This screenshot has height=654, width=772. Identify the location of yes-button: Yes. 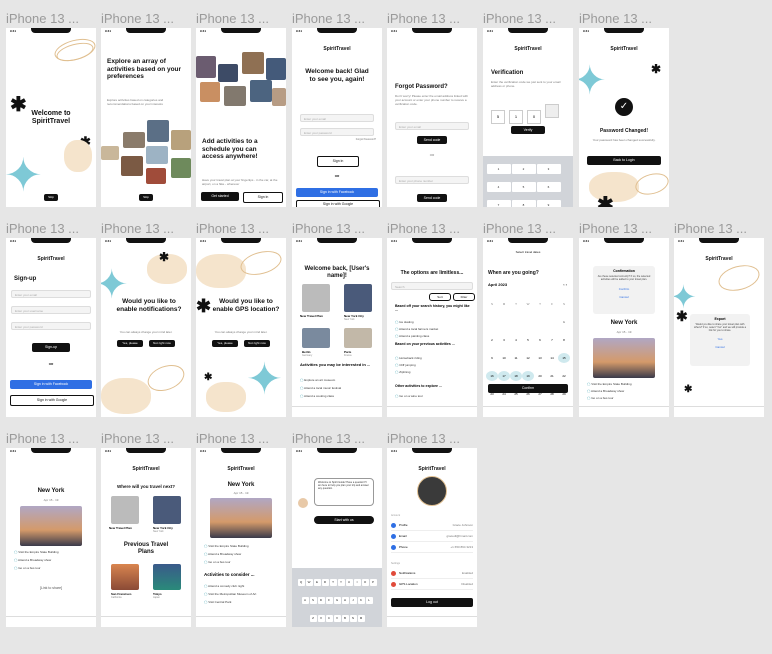
(720, 339).